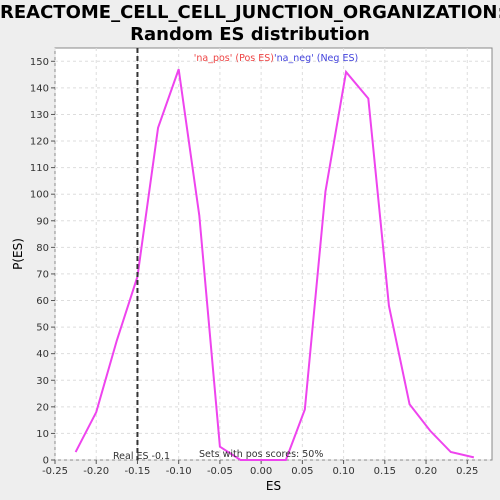 This screenshot has width=500, height=500. What do you see at coordinates (42, 381) in the screenshot?
I see `y-tick-label: 30` at bounding box center [42, 381].